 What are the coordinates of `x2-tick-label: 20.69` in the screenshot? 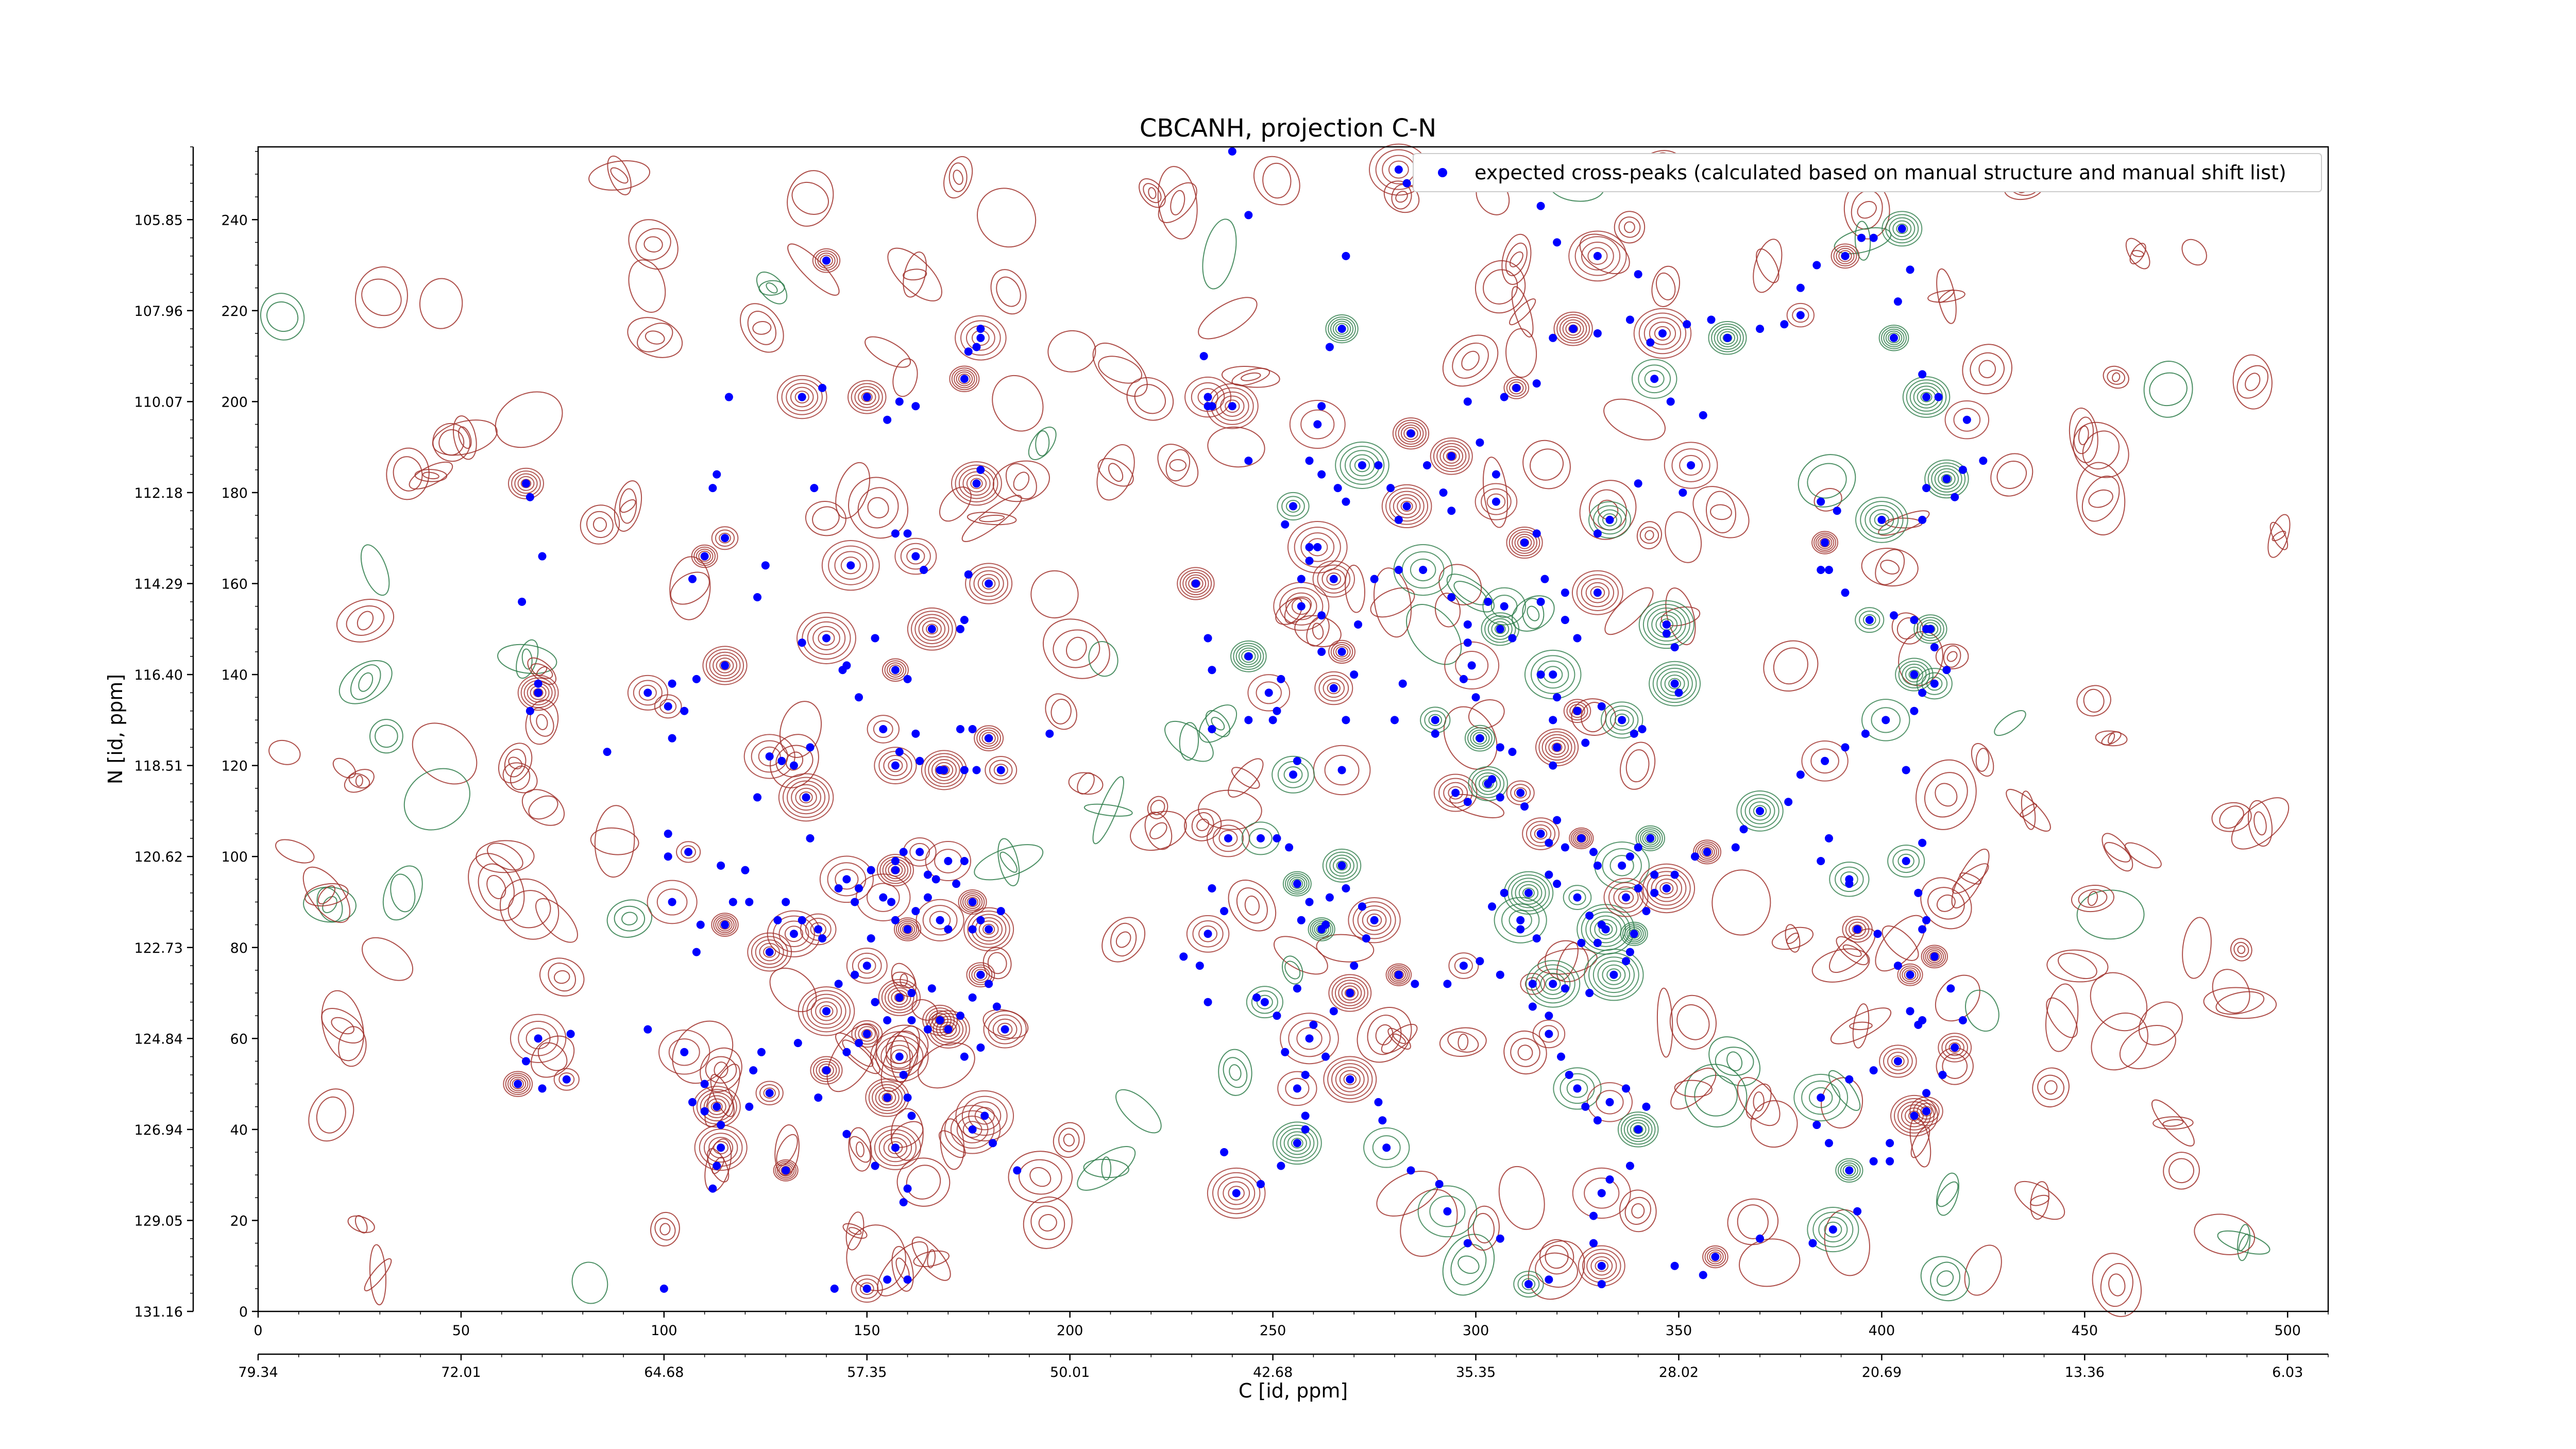 It's located at (1882, 1372).